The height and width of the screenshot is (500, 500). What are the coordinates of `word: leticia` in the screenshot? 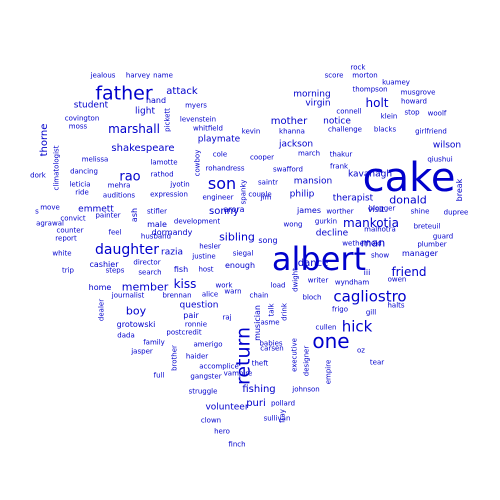 It's located at (80, 184).